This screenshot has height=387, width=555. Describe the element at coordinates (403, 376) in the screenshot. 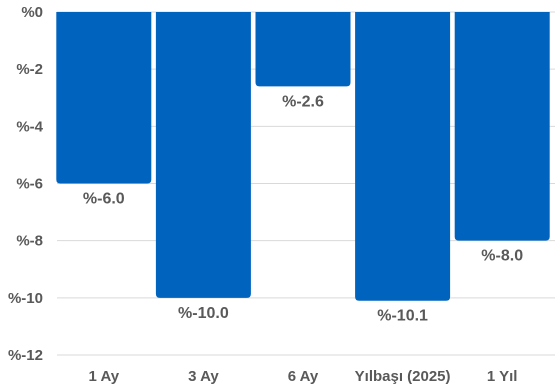

I see `category-label: Yılbaşı (2025)` at that location.